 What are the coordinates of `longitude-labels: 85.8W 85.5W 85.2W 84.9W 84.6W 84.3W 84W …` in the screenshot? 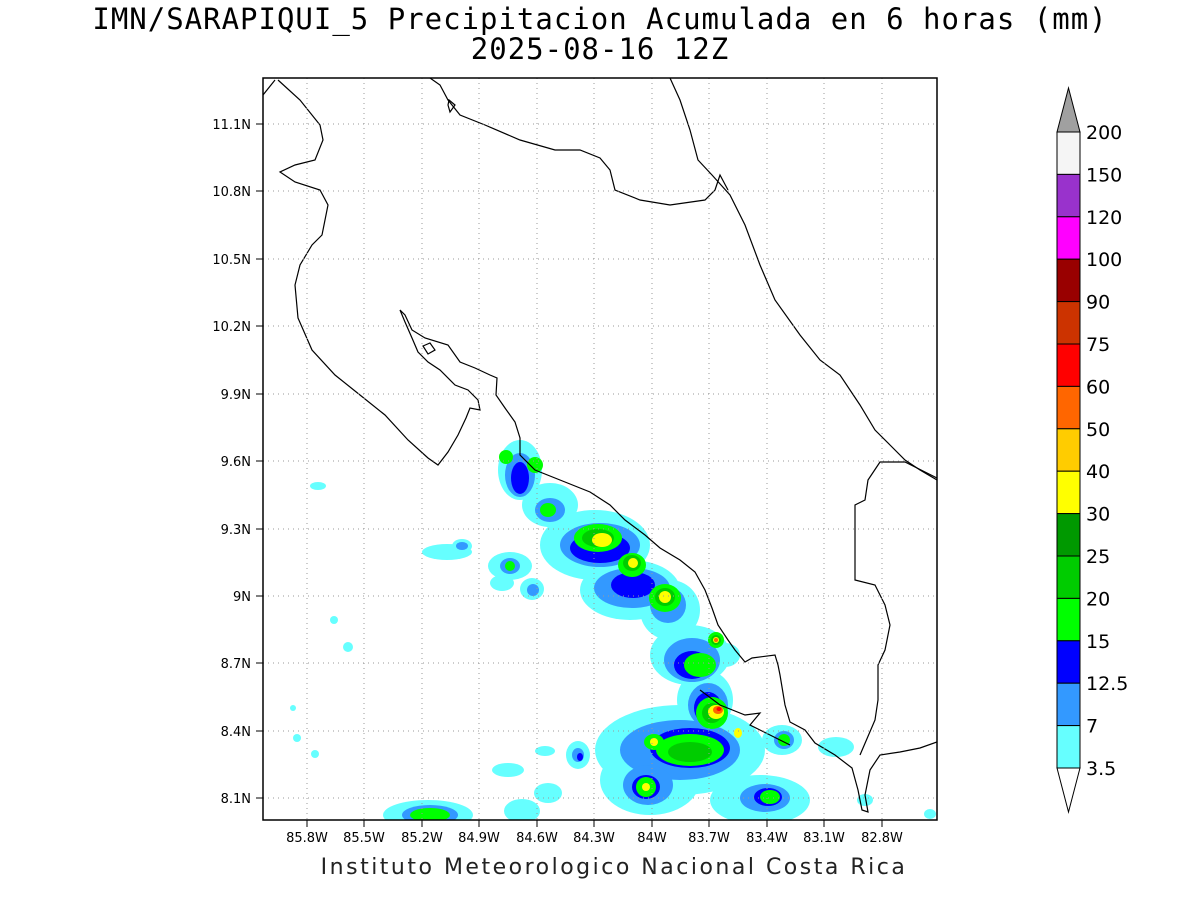 It's located at (594, 838).